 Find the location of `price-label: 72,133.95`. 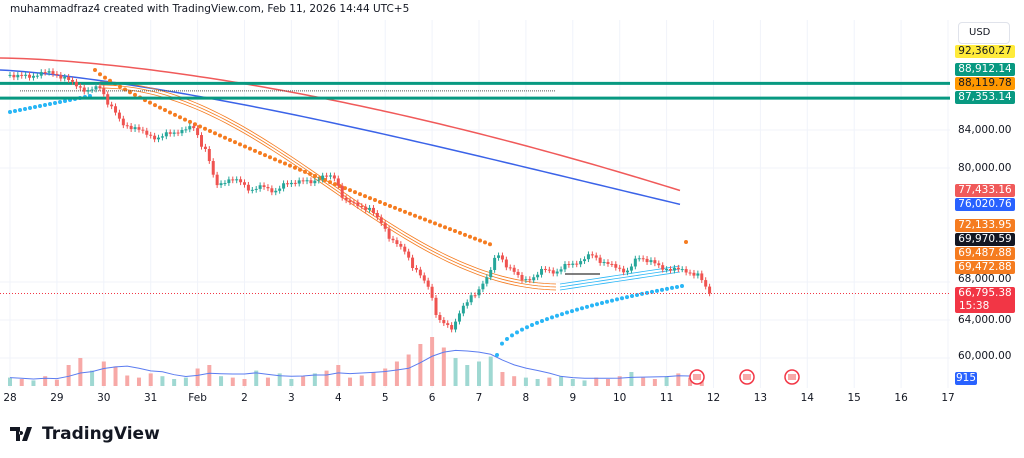

price-label: 72,133.95 is located at coordinates (985, 225).